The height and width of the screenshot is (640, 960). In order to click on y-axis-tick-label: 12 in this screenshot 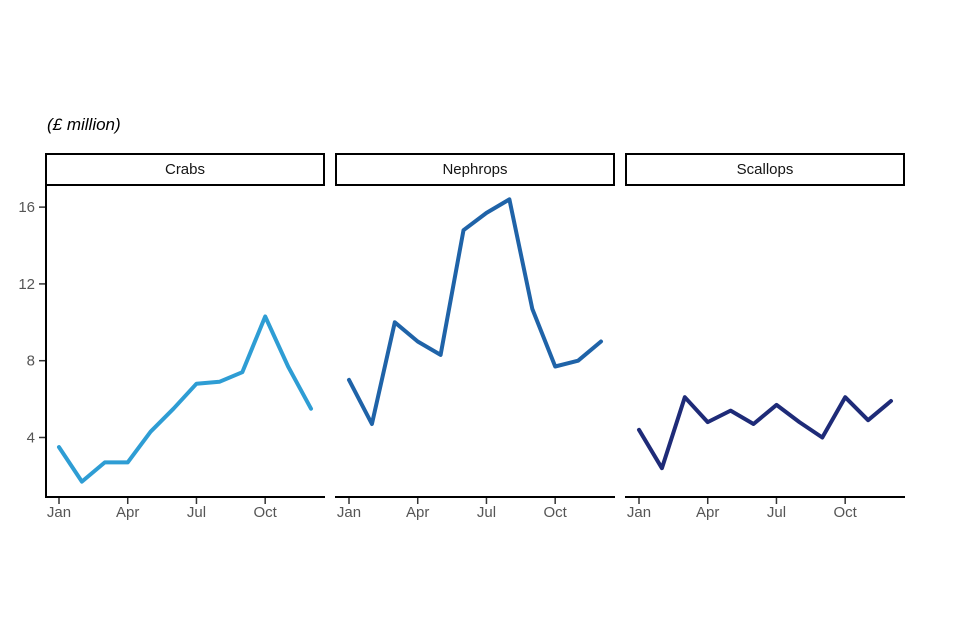, I will do `click(26, 284)`.